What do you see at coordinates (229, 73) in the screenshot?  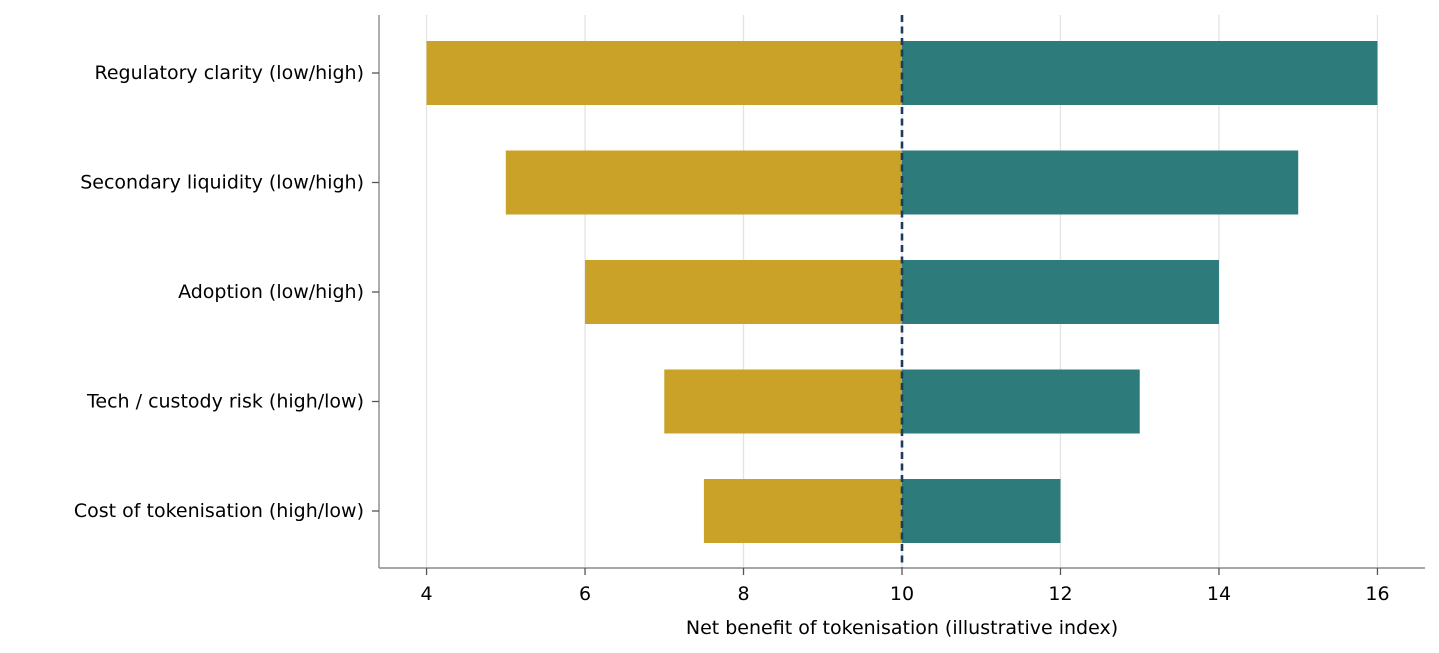 I see `y-category-label: Regulatory clarity (low/high)` at bounding box center [229, 73].